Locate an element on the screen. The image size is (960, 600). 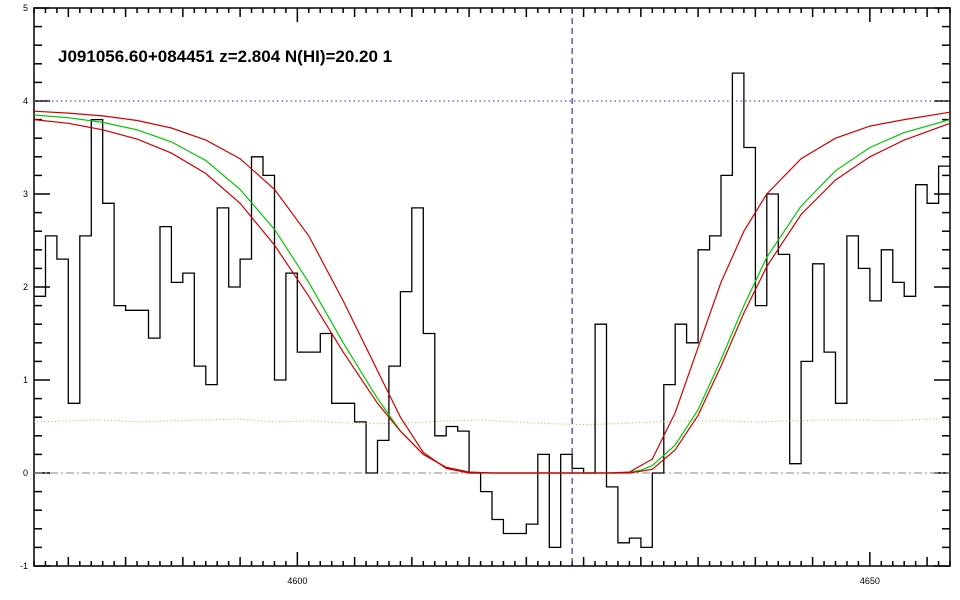
y-tick-label: -1 is located at coordinates (24, 566).